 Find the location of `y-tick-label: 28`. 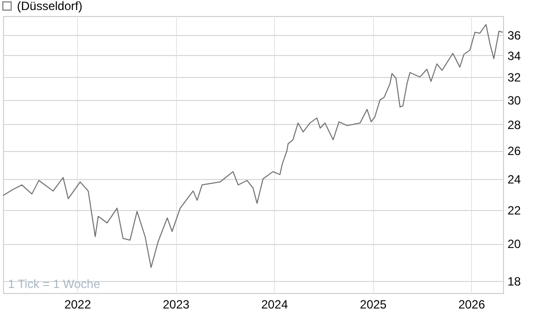

y-tick-label: 28 is located at coordinates (515, 125).